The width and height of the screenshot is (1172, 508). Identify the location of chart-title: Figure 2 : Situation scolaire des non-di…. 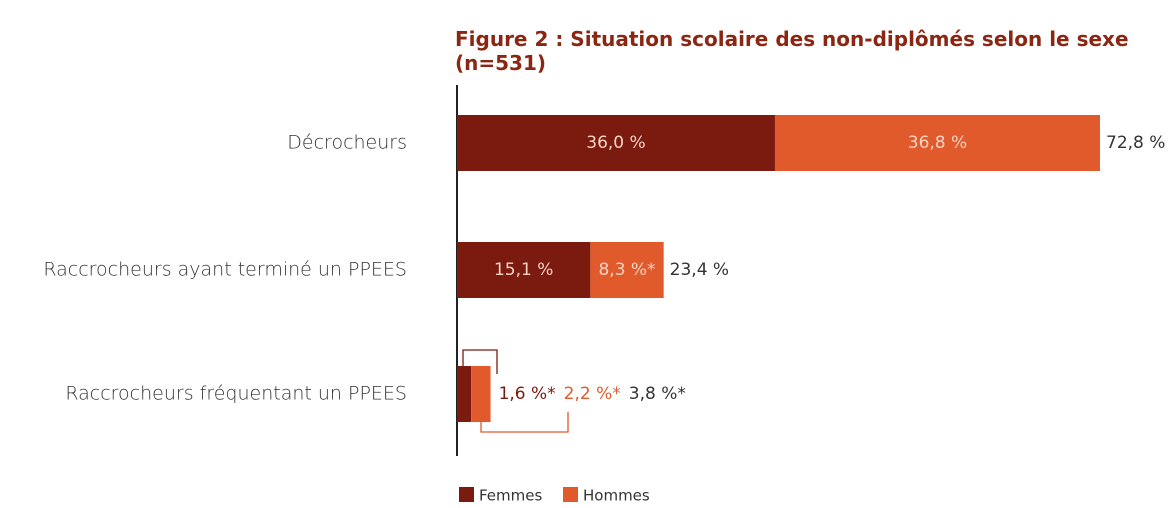
(792, 39).